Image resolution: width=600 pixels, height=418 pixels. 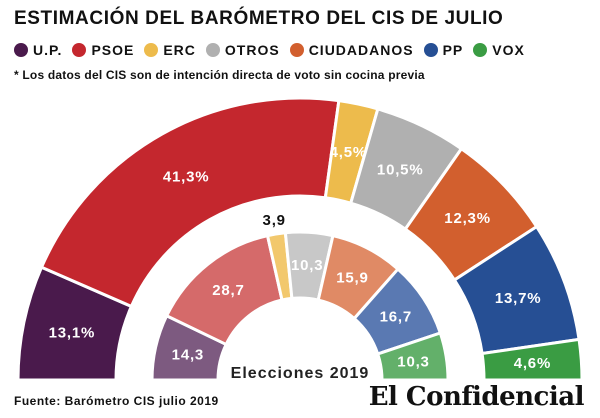 What do you see at coordinates (476, 397) in the screenshot?
I see `brand-logo: El Confidencial` at bounding box center [476, 397].